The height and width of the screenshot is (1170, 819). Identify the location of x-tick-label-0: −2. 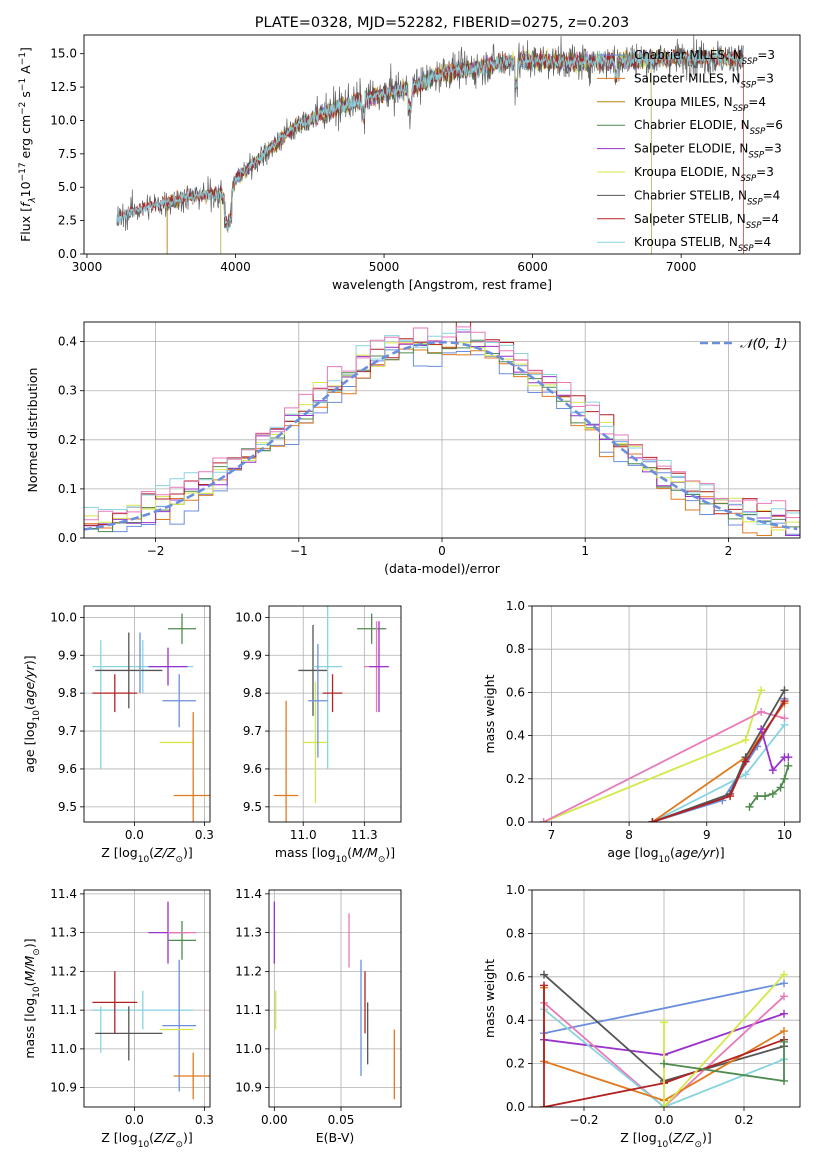
(156, 551).